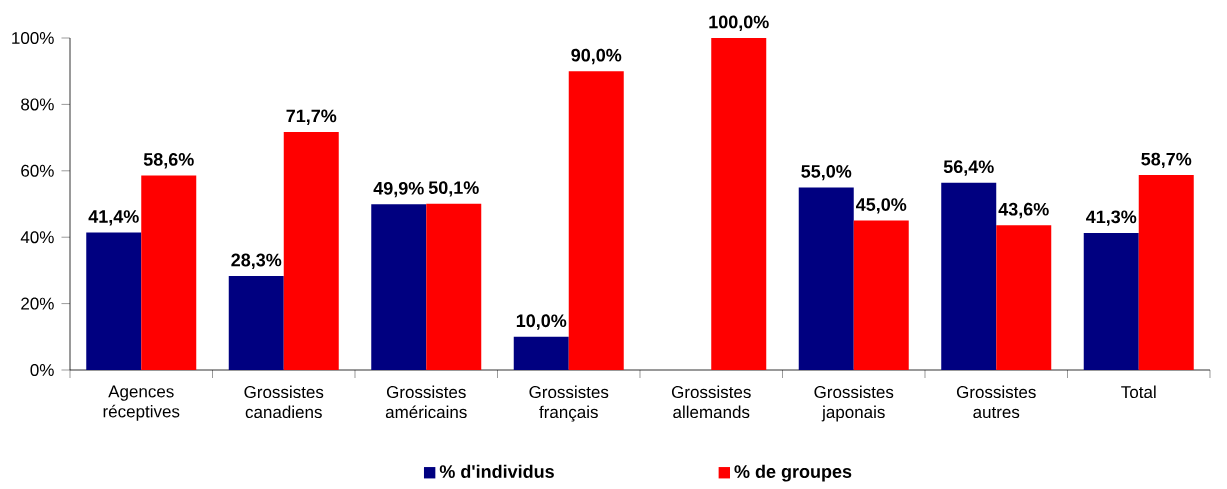 The height and width of the screenshot is (489, 1227). Describe the element at coordinates (793, 473) in the screenshot. I see `legend-label: % de groupes` at that location.